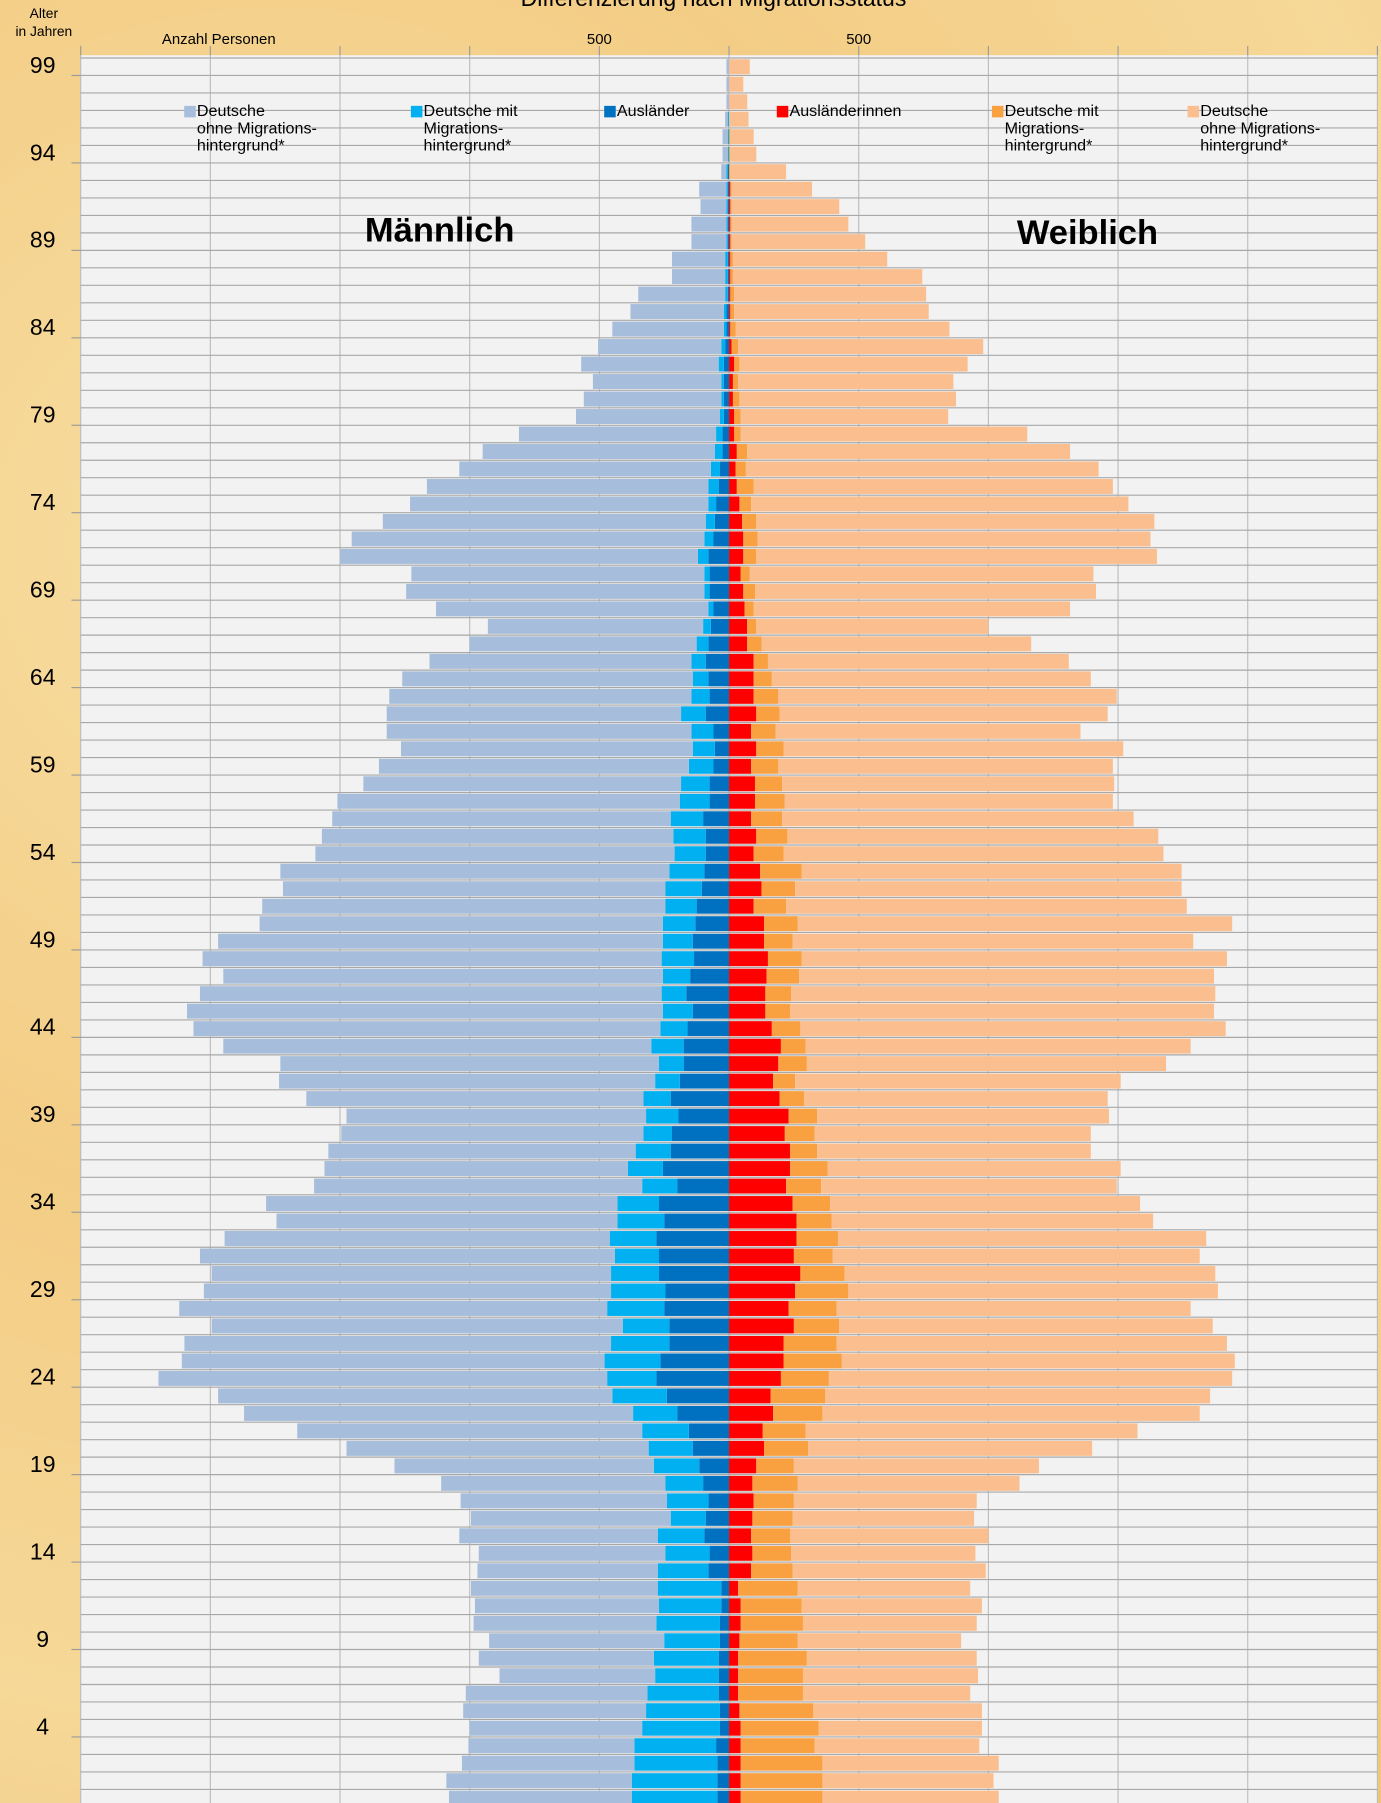  I want to click on legend-entry: Deutsche ohne Migrations- hintergrund*, so click(1260, 127).